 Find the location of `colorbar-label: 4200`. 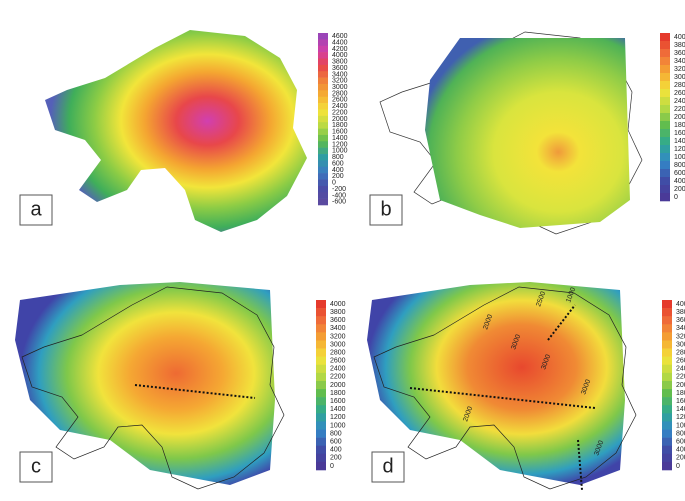

colorbar-label: 4200 is located at coordinates (340, 49).